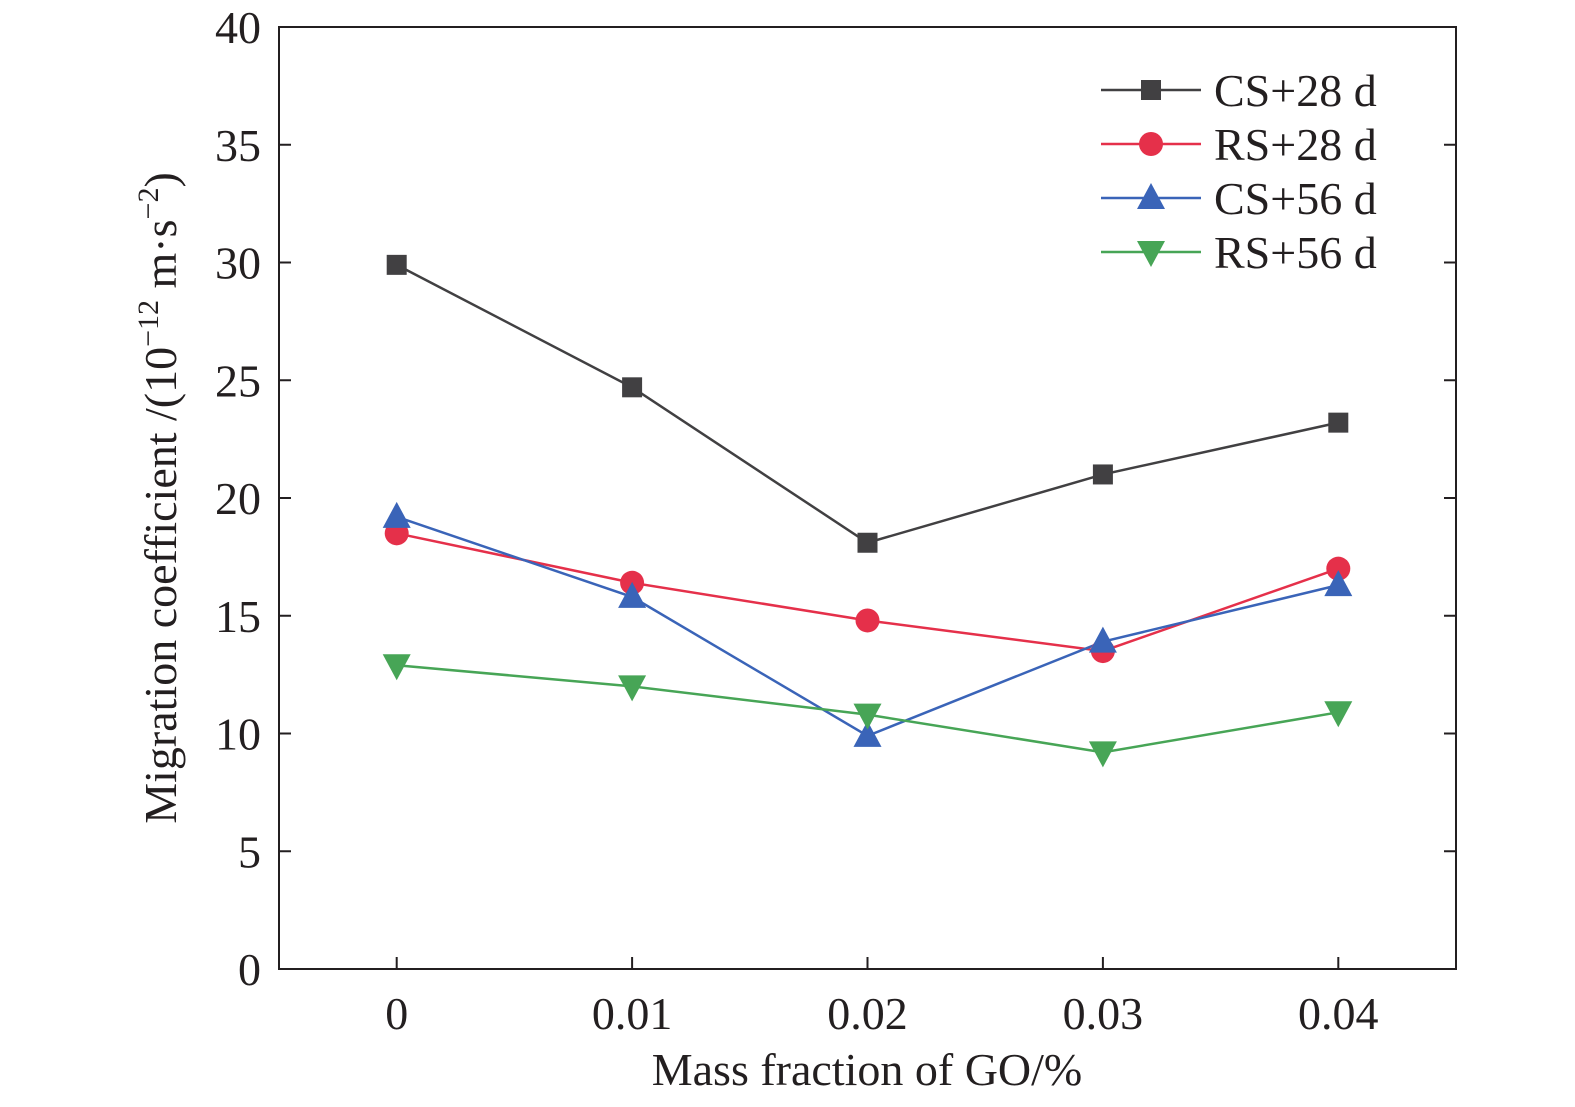 This screenshot has width=1575, height=1107. Describe the element at coordinates (1295, 198) in the screenshot. I see `legend-label-2: CS+56 d` at that location.